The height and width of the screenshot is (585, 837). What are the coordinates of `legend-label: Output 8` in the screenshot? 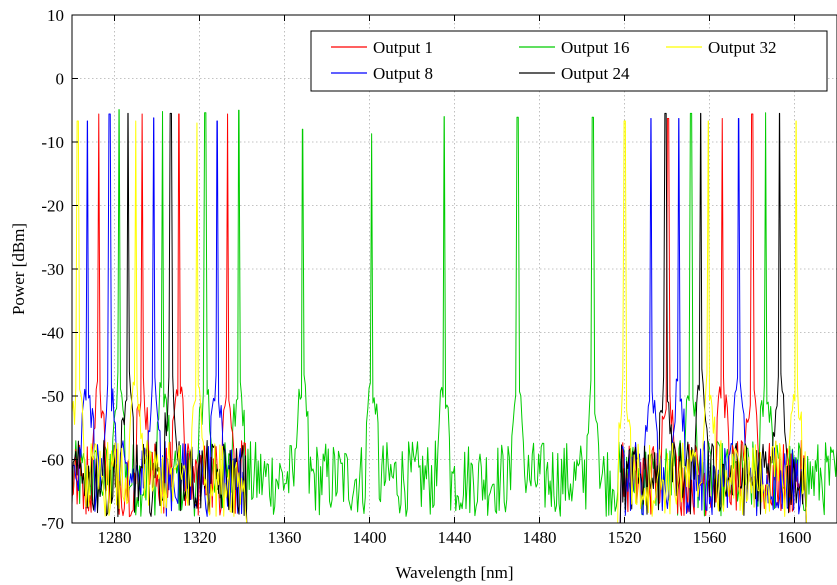 It's located at (403, 73).